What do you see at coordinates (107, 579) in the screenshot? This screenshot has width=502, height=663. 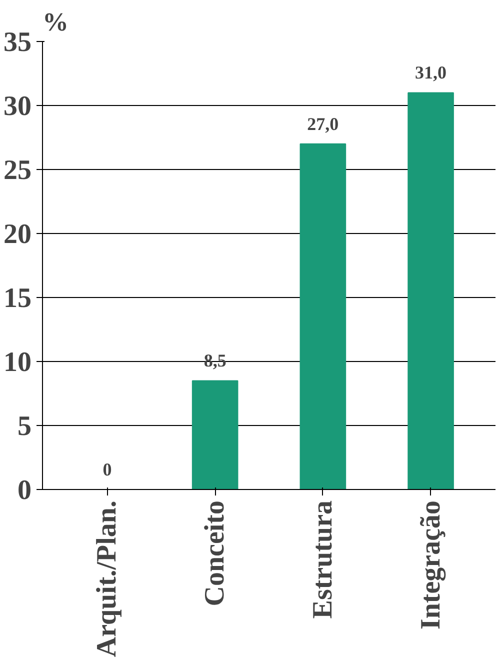 I see `x-tick-label: Arquit./Plan.` at bounding box center [107, 579].